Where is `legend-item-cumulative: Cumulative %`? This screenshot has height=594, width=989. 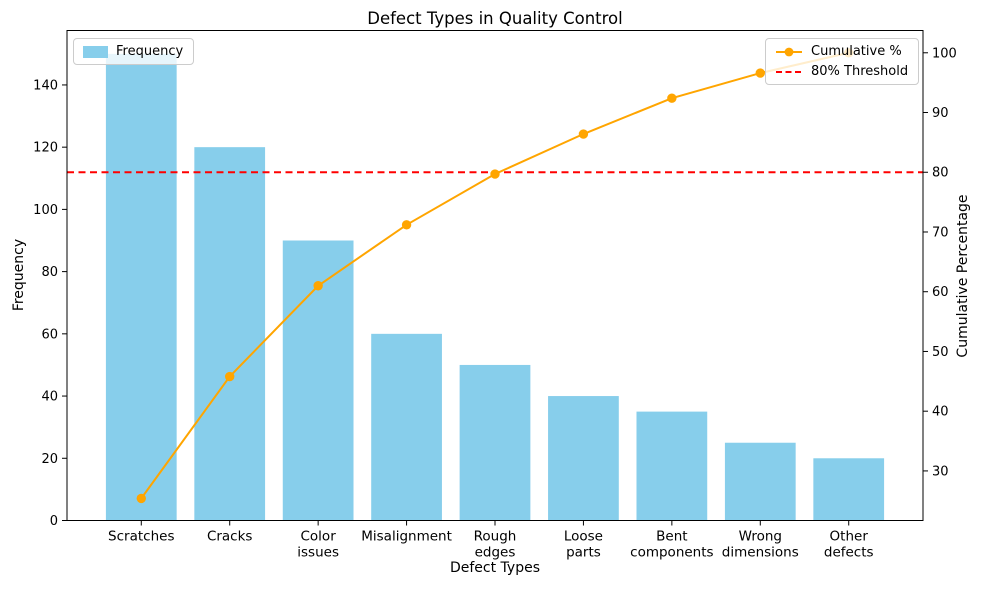
legend-item-cumulative: Cumulative % is located at coordinates (841, 51).